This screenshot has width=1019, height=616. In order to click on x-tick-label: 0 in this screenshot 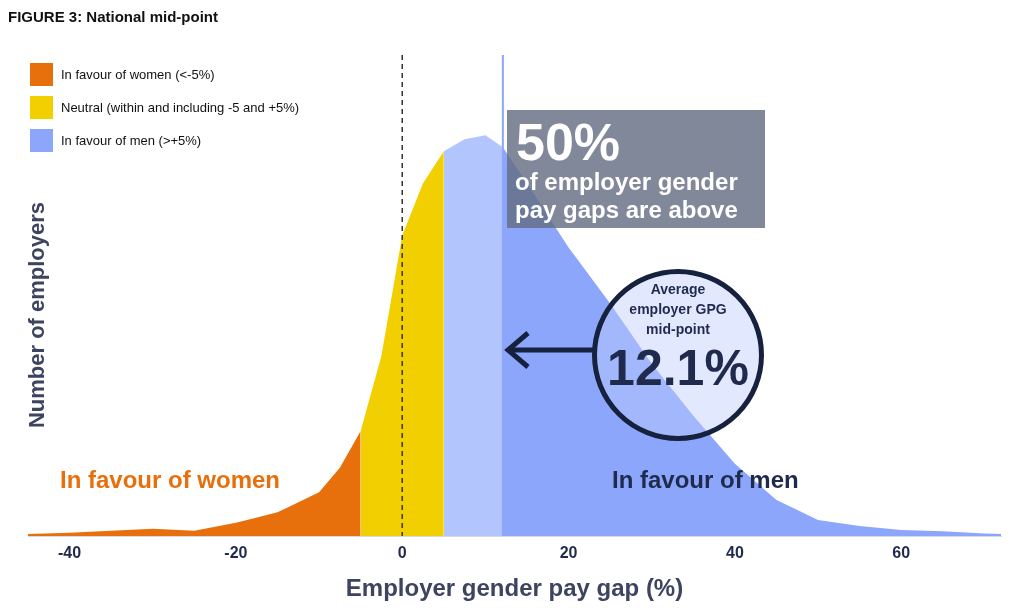, I will do `click(402, 553)`.